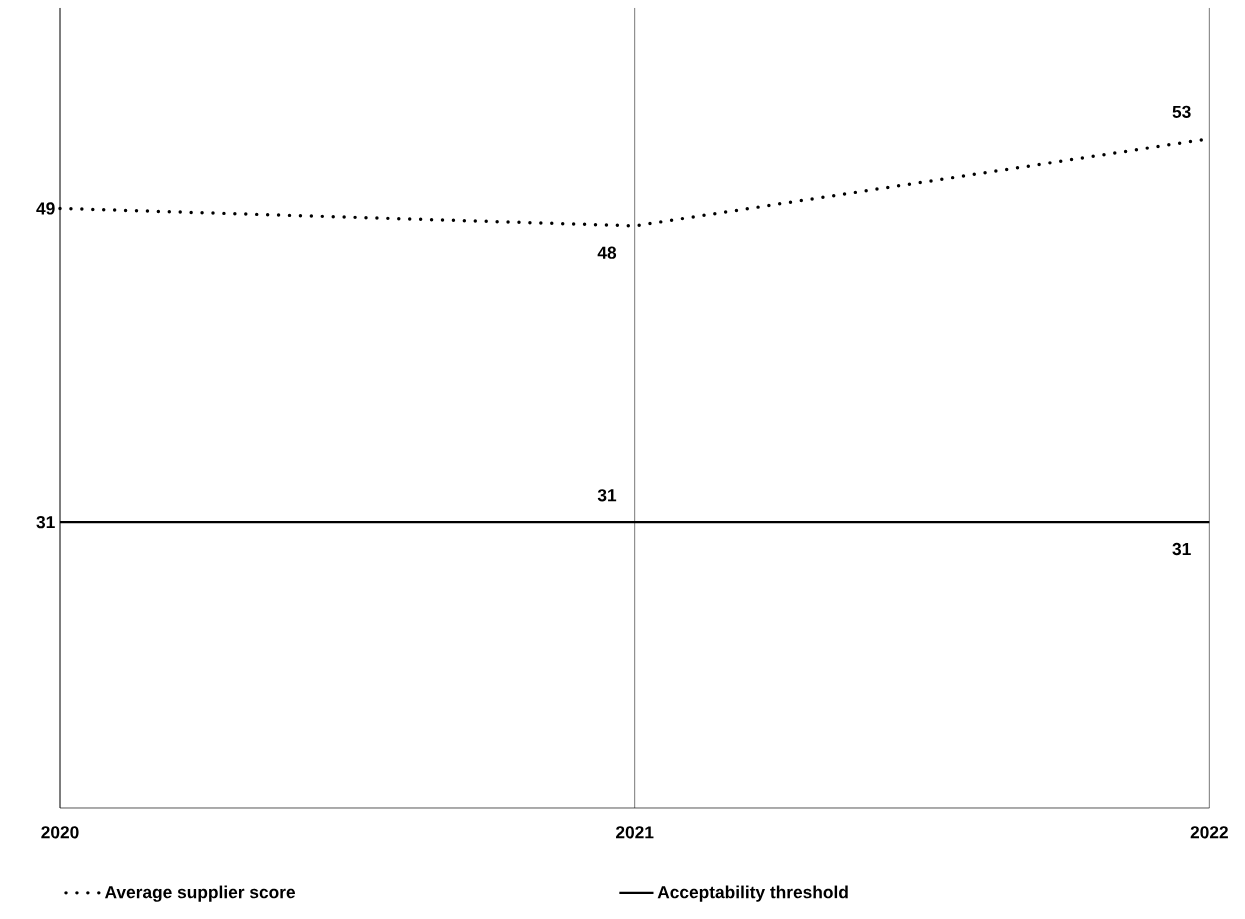 The height and width of the screenshot is (919, 1245). Describe the element at coordinates (1181, 111) in the screenshot. I see `data-label: 53` at that location.